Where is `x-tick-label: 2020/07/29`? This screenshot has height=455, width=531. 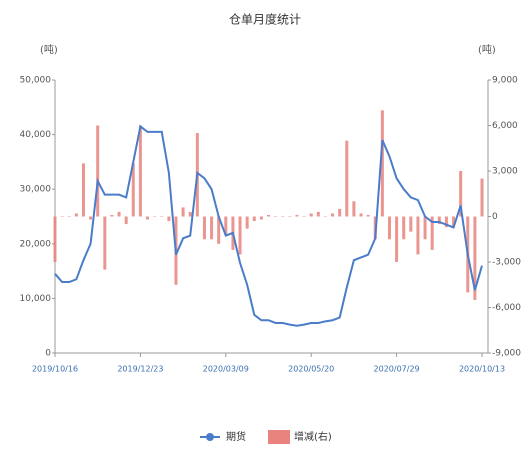 x-tick-label: 2020/07/29 is located at coordinates (397, 369).